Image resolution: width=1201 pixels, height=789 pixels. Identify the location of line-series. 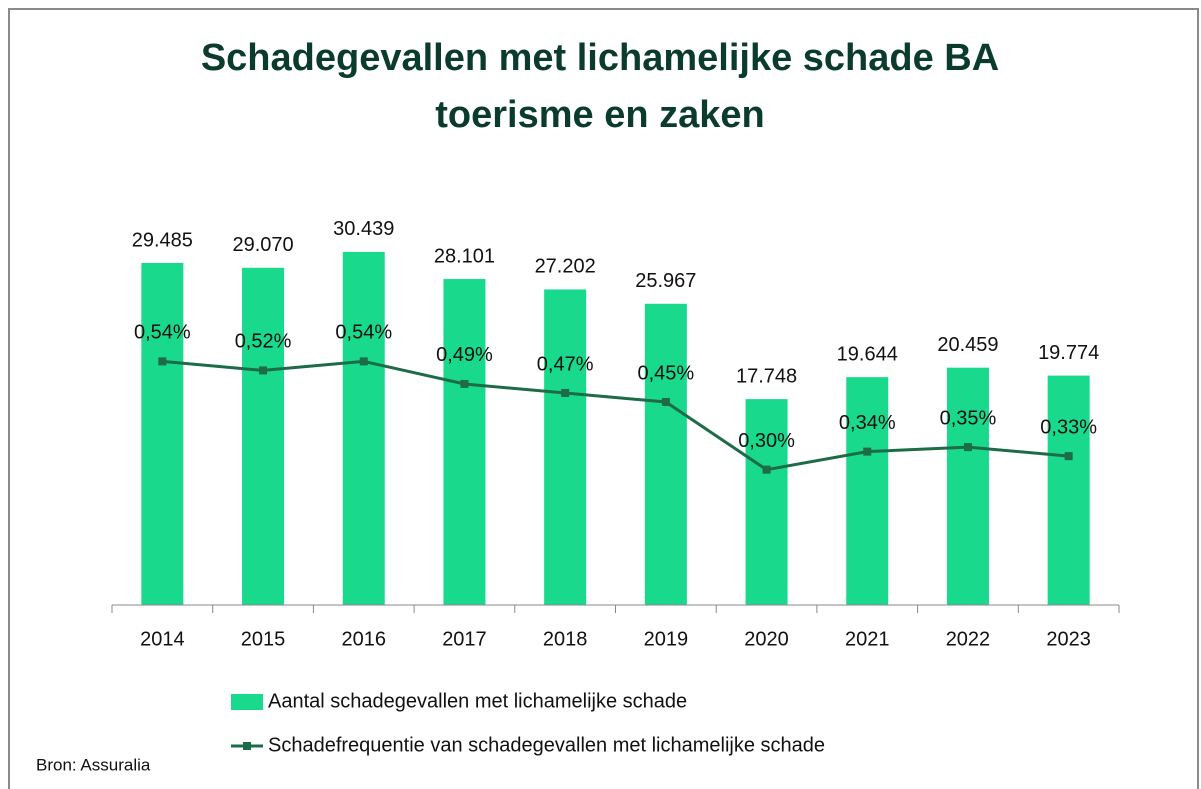
(615, 415).